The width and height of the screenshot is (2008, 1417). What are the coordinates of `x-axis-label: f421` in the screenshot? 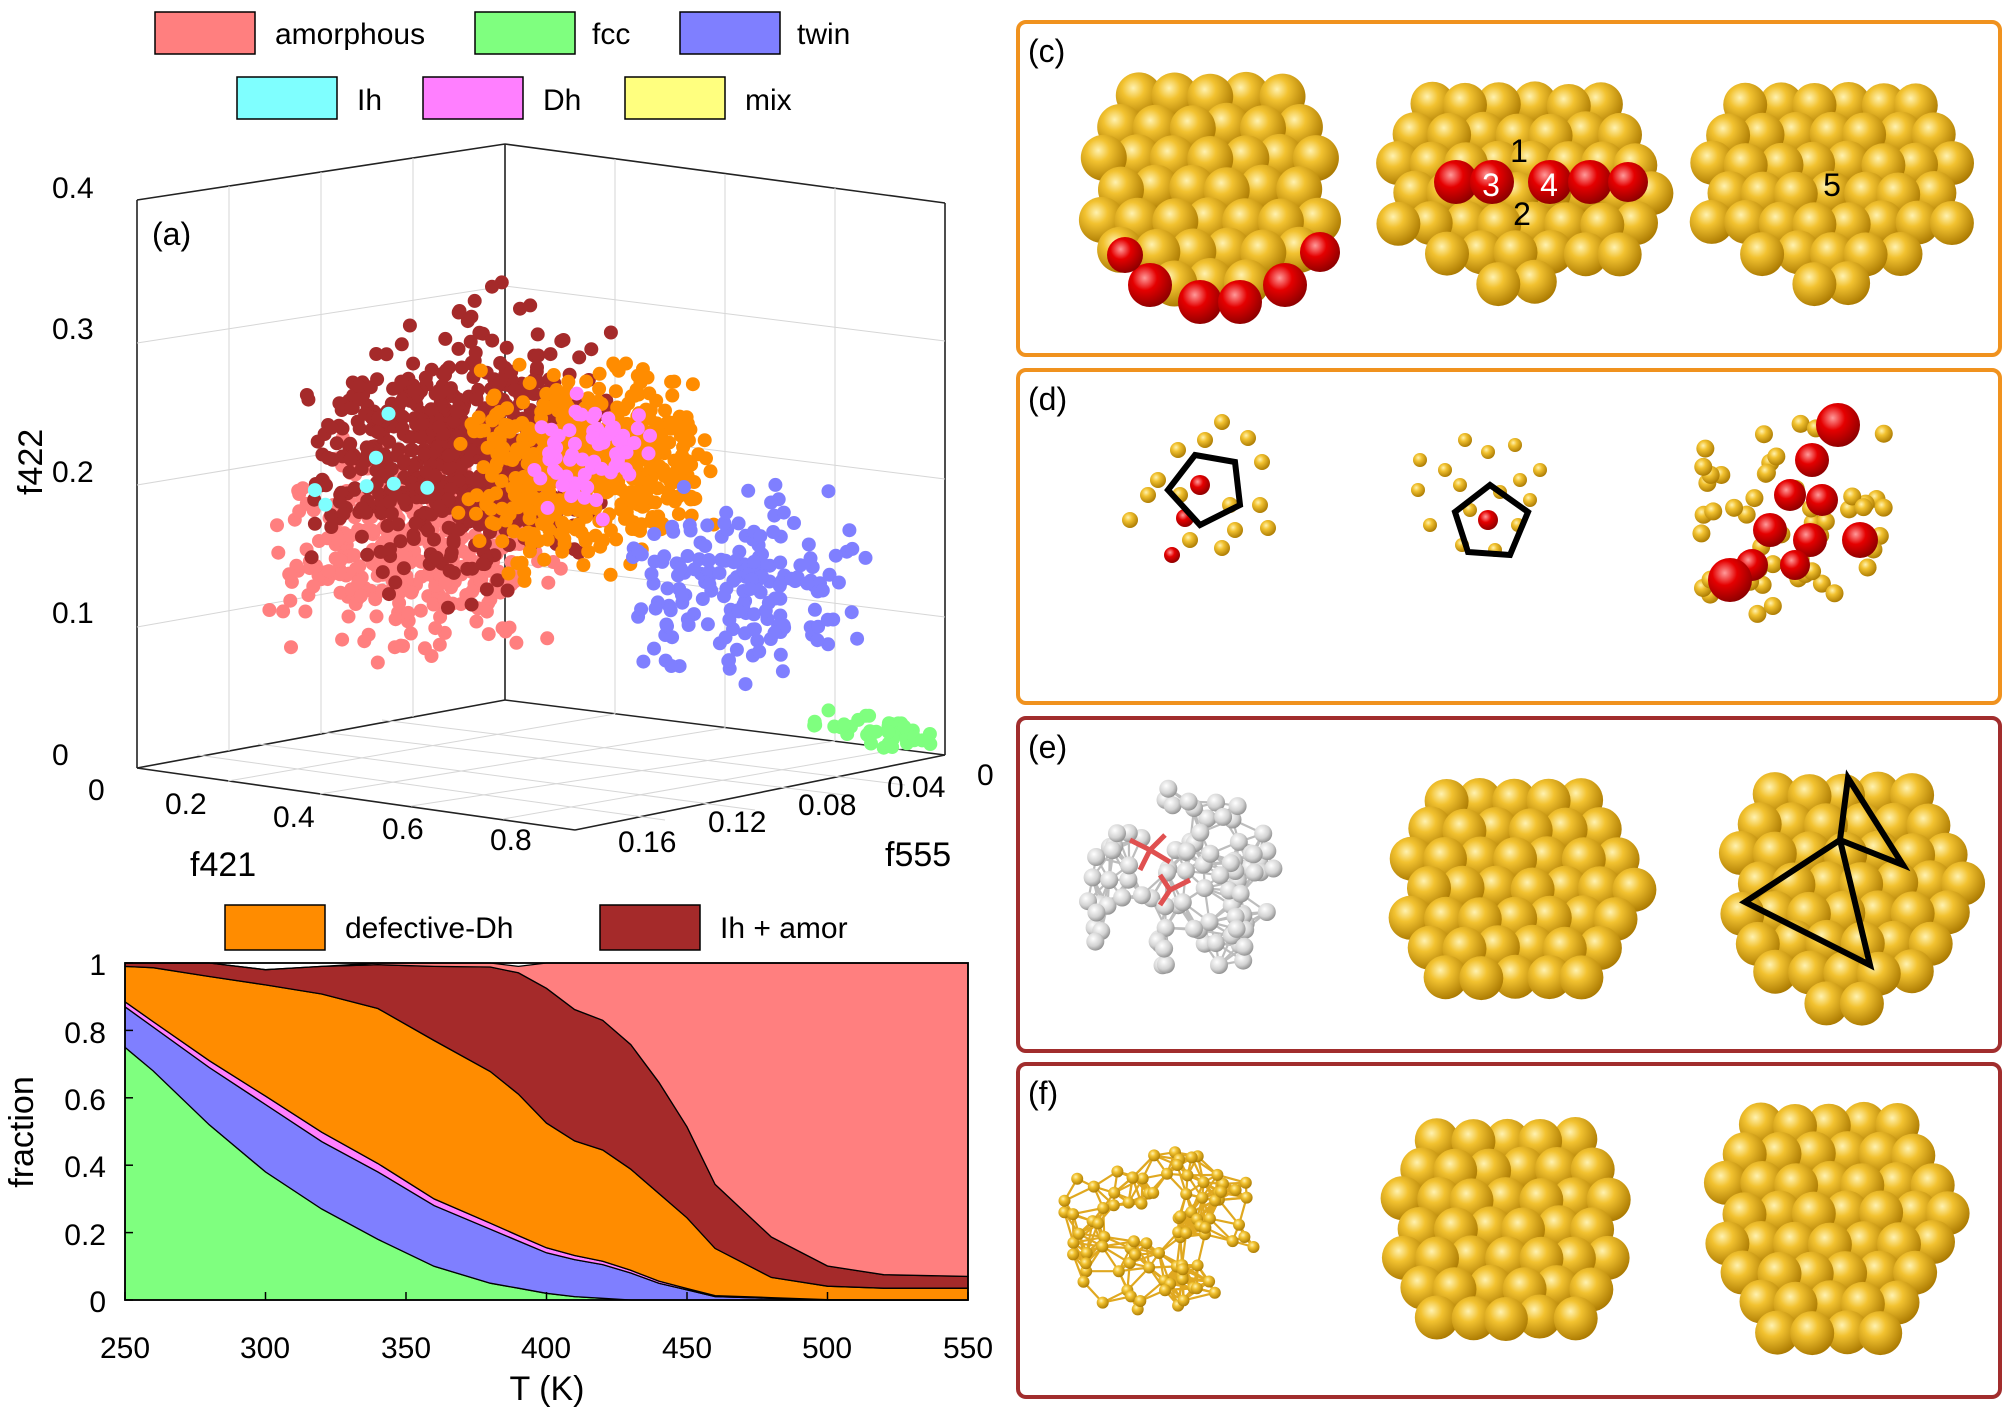 It's located at (223, 865).